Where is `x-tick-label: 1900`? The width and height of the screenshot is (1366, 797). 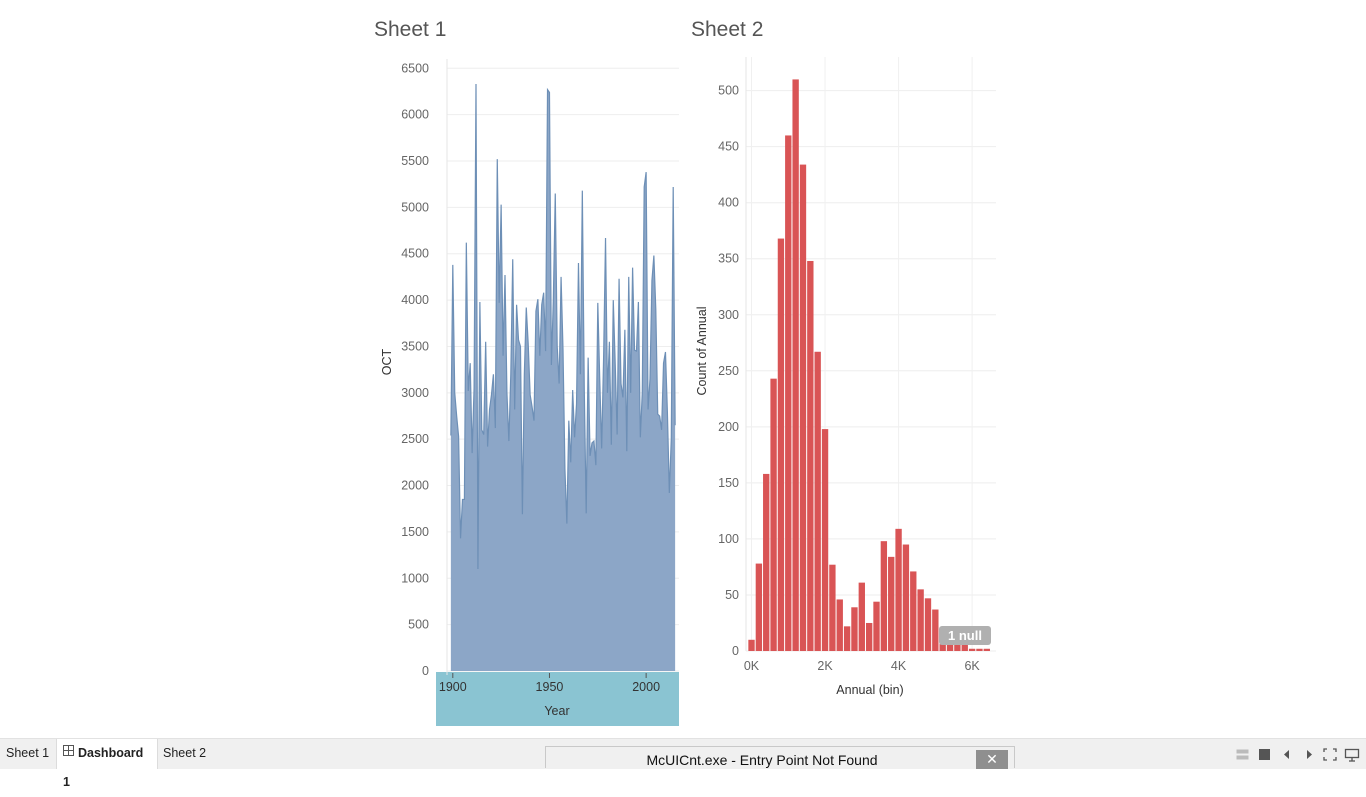
x-tick-label: 1900 is located at coordinates (453, 687).